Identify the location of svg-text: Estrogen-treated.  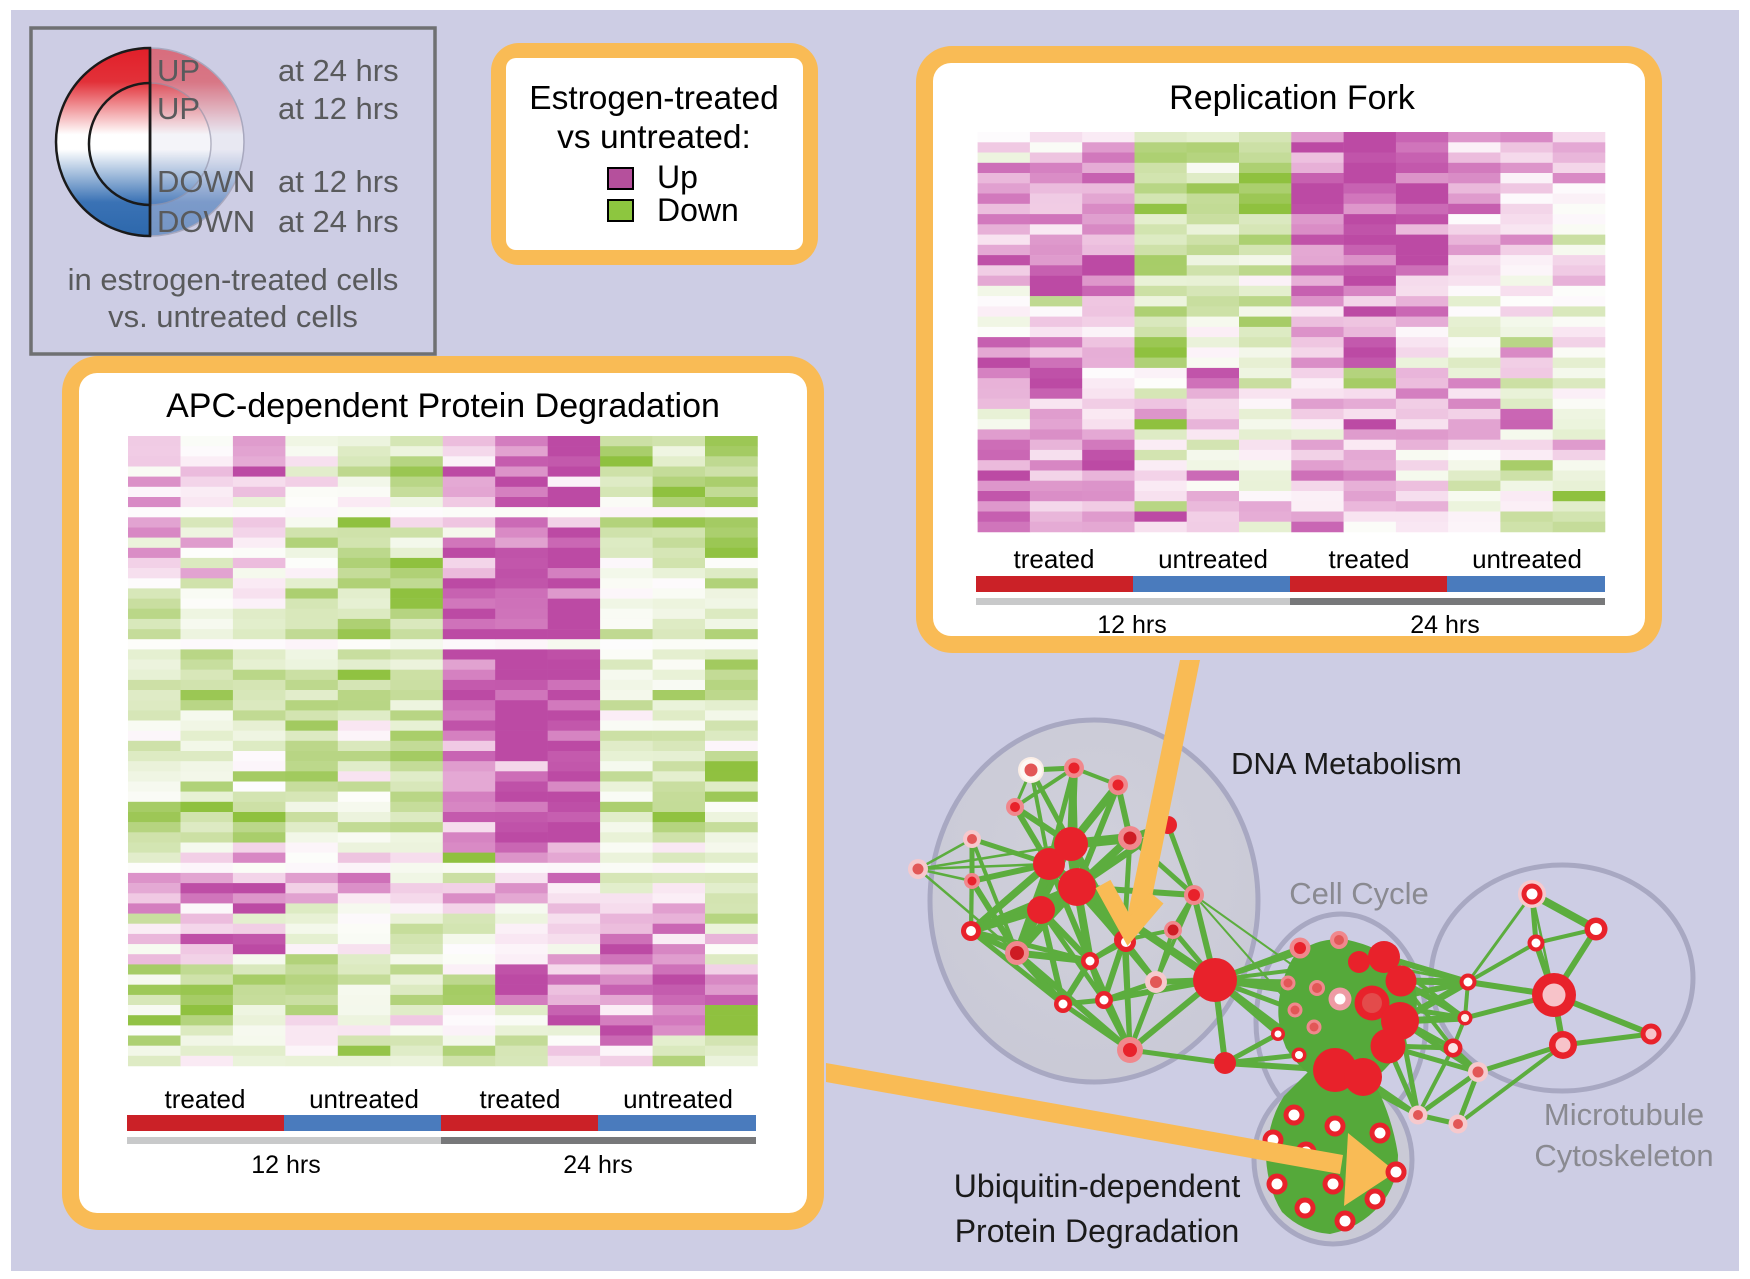
(654, 98).